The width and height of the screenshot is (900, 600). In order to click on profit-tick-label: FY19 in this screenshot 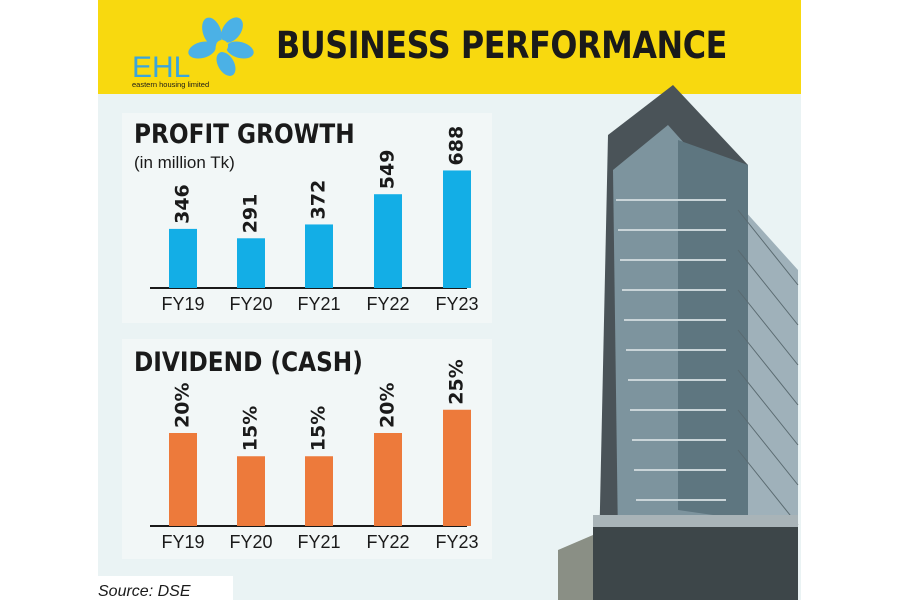, I will do `click(182, 304)`.